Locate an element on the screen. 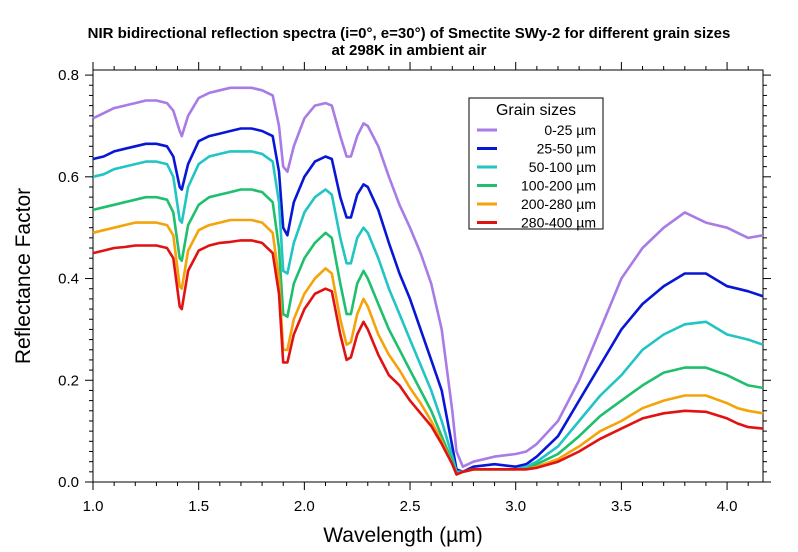  x-tick-label: 3.0 is located at coordinates (515, 506).